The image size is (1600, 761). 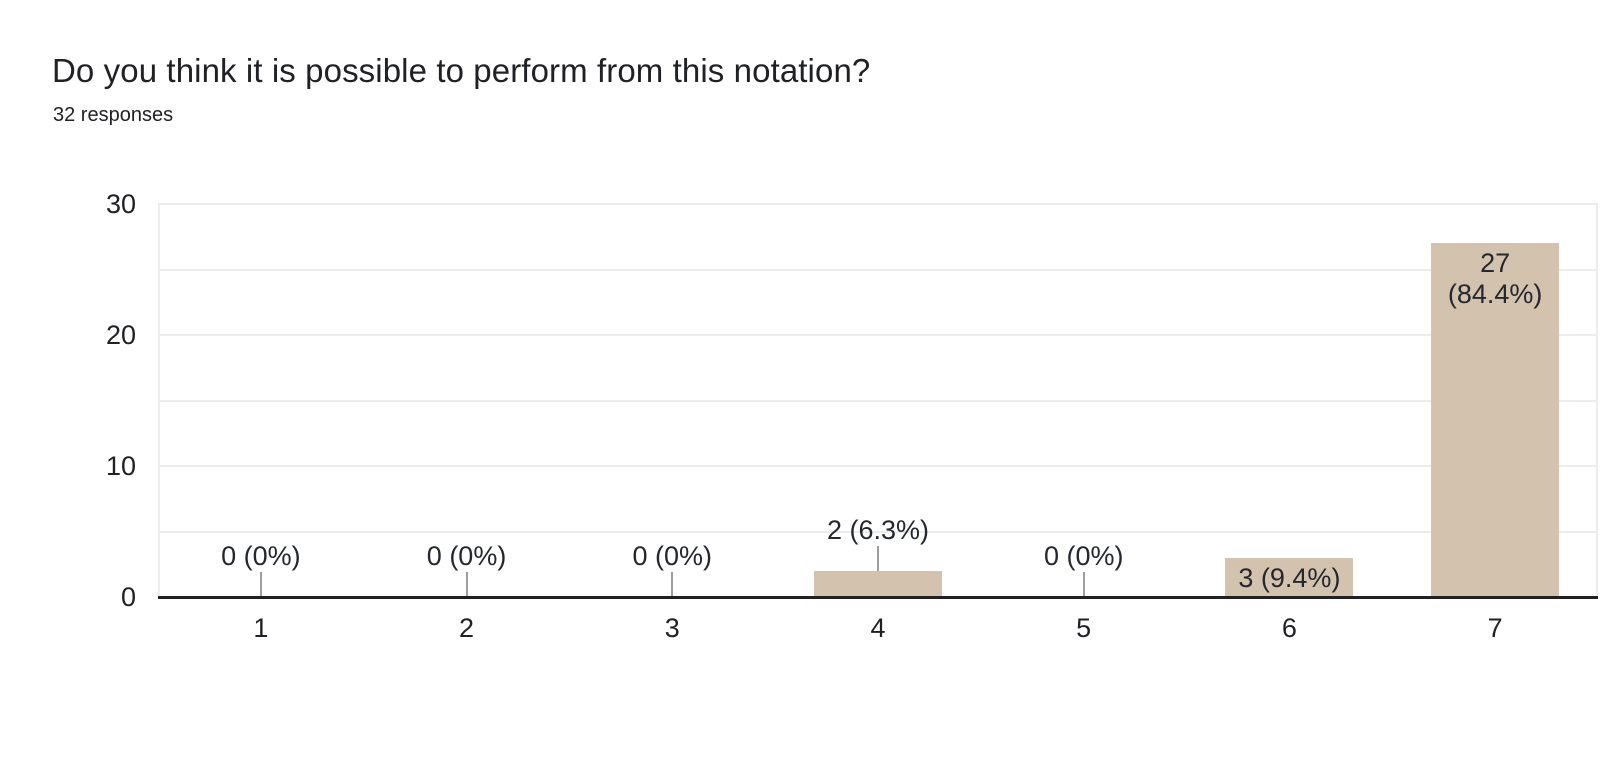 I want to click on x-axis-tick-label: 1, so click(x=261, y=628).